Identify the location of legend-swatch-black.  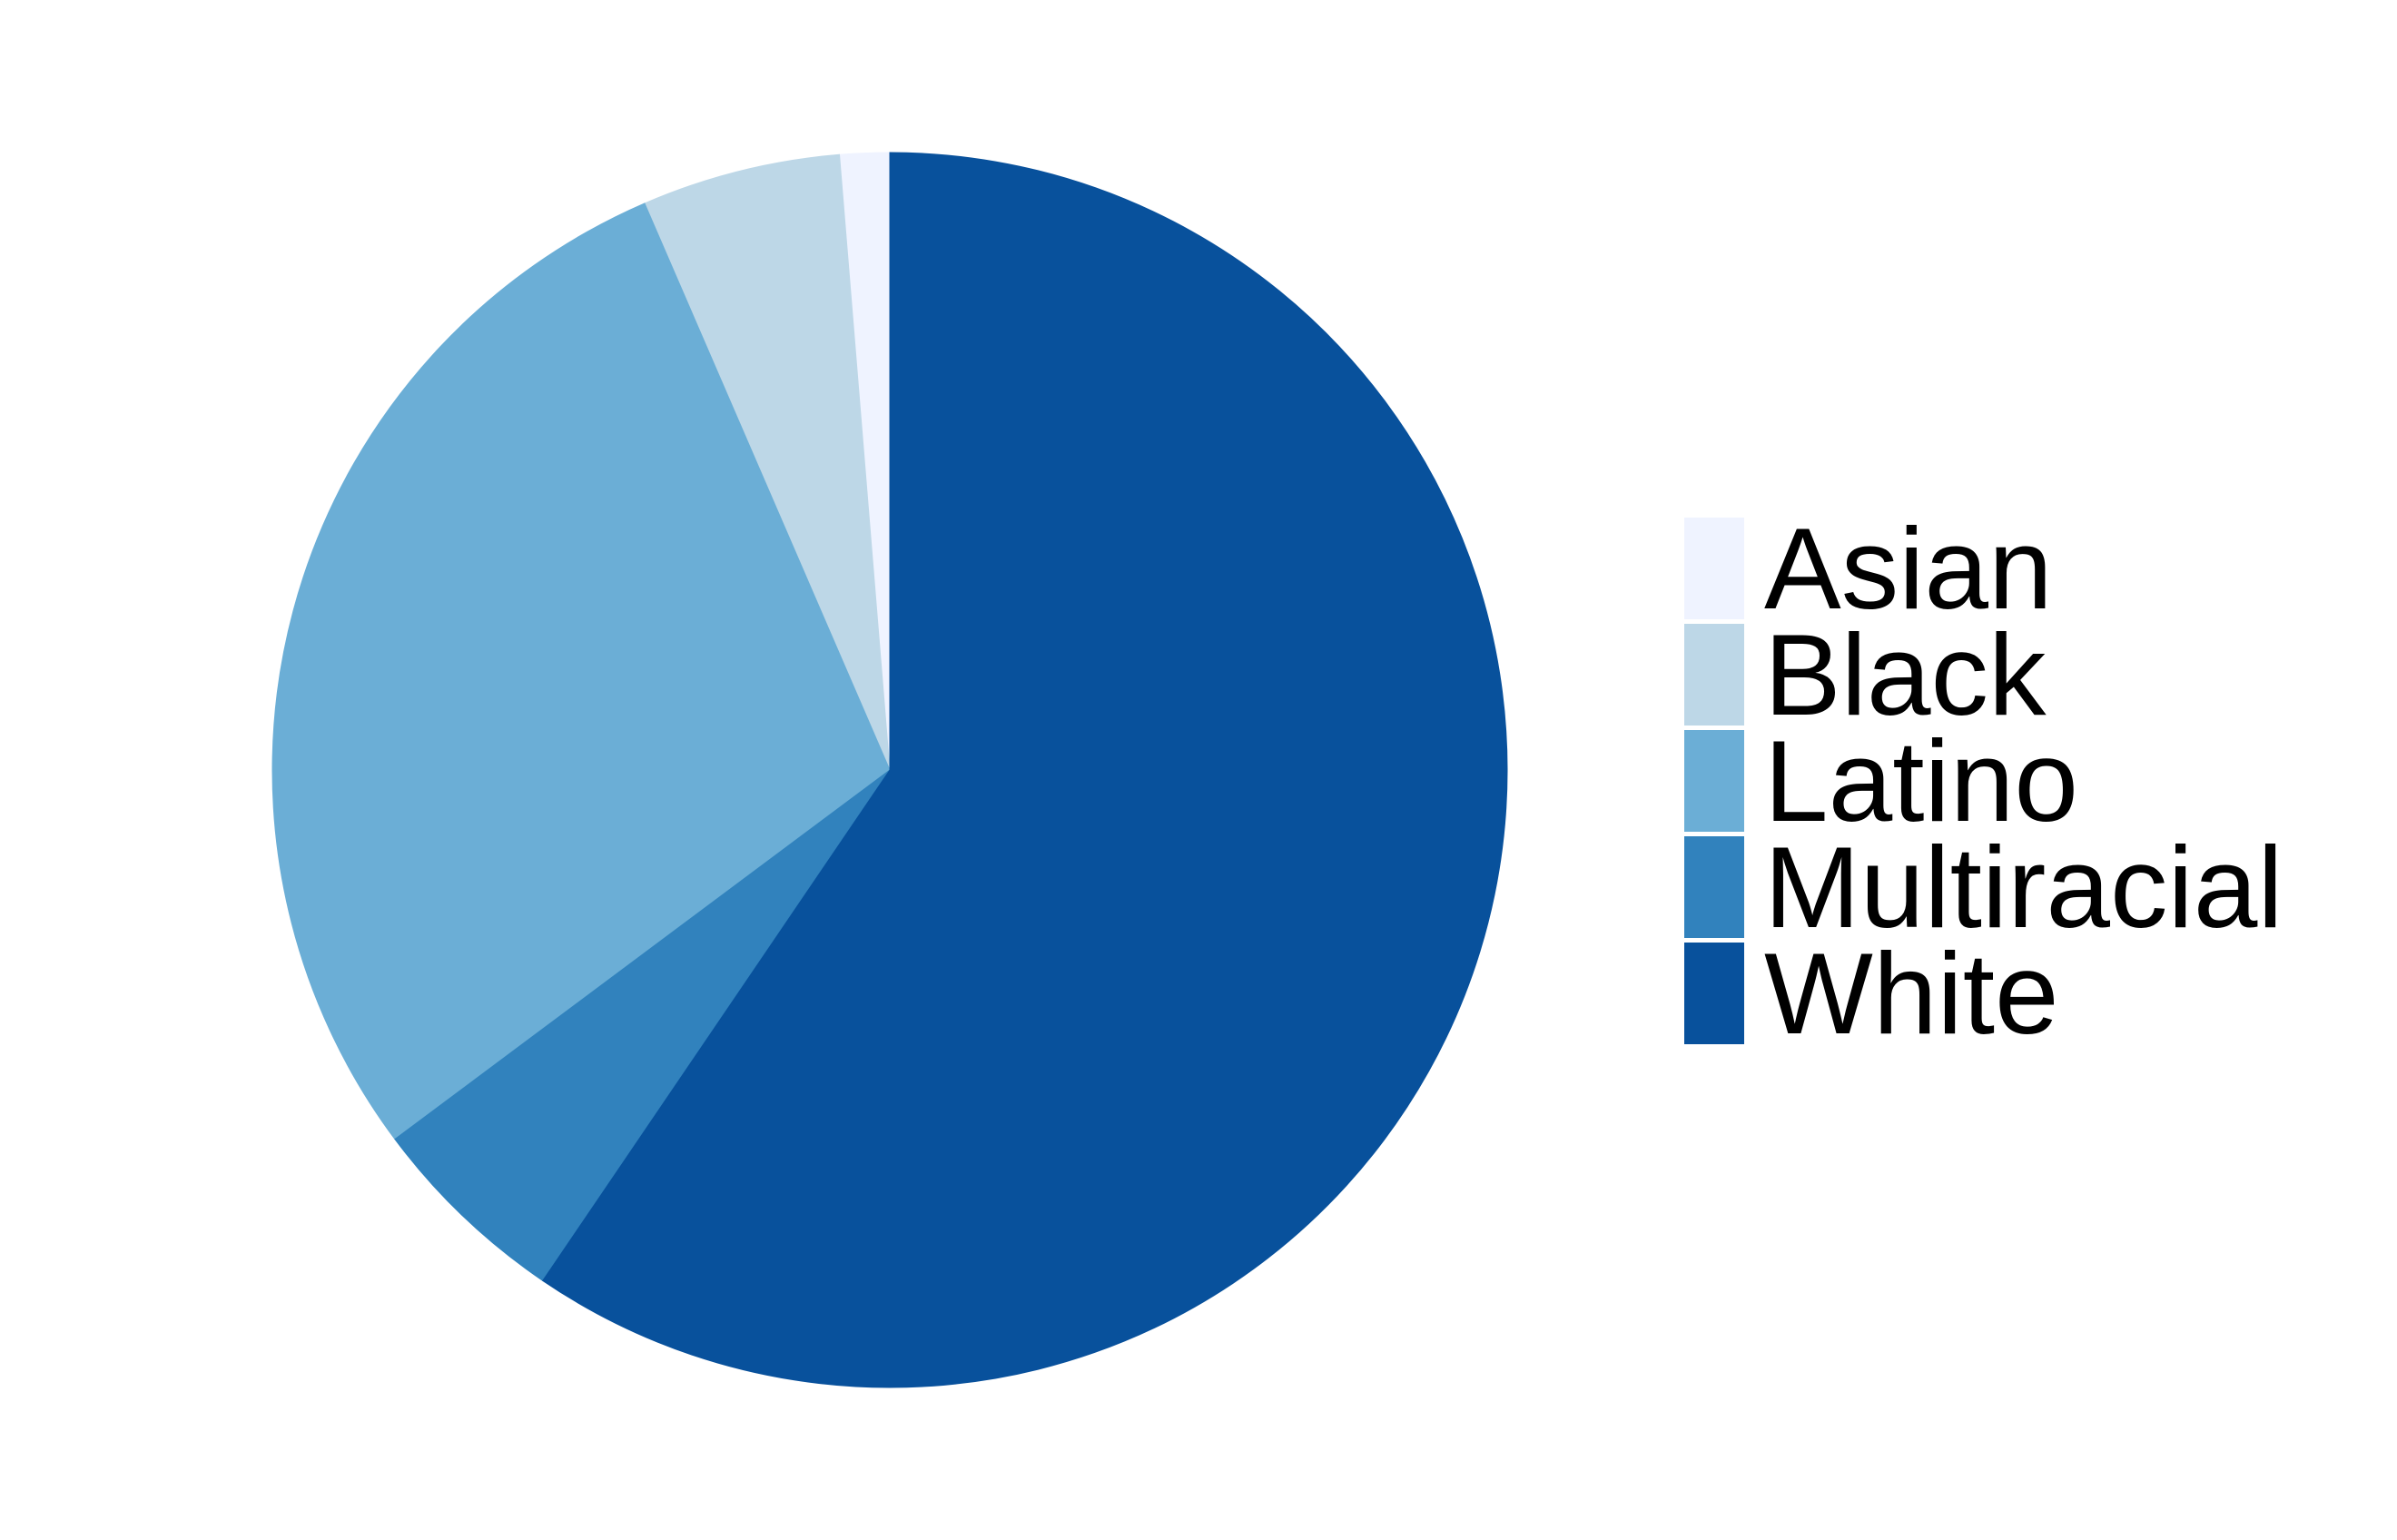
(1714, 675).